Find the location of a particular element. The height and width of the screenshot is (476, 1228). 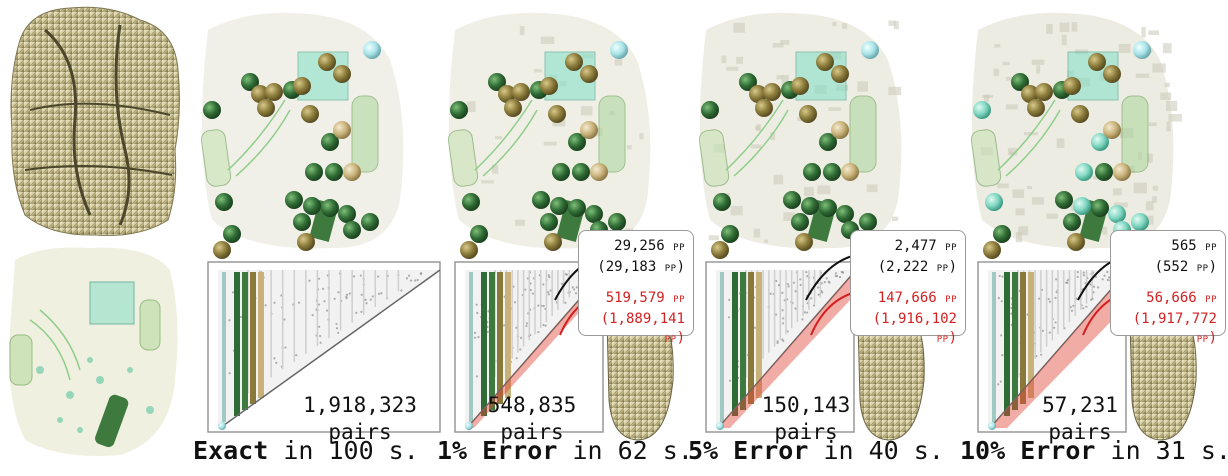

pairs-count-5pct: 150,143 is located at coordinates (806, 405).